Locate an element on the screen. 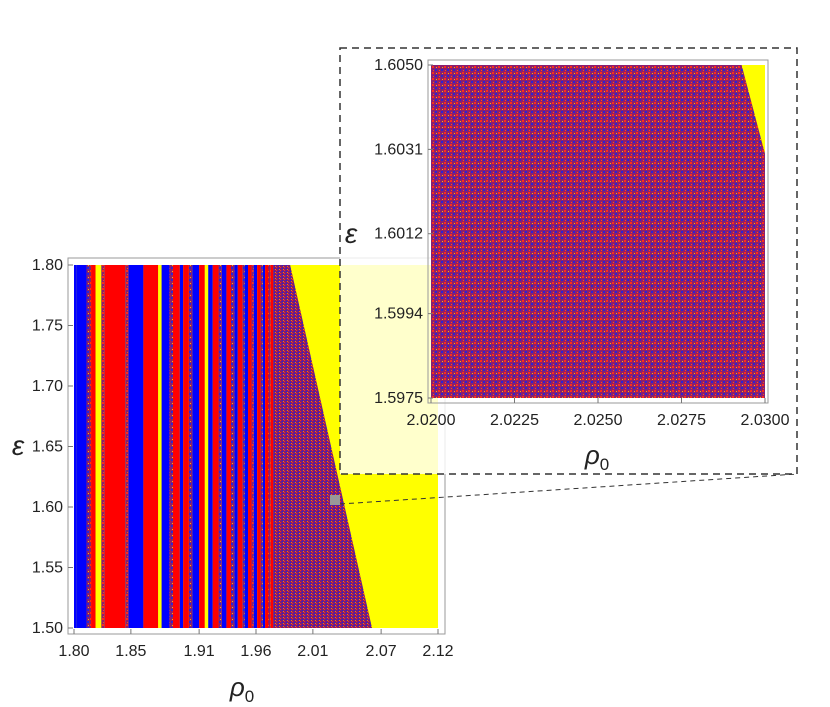 The image size is (830, 707). x-tick-label: 1.96 is located at coordinates (255, 651).